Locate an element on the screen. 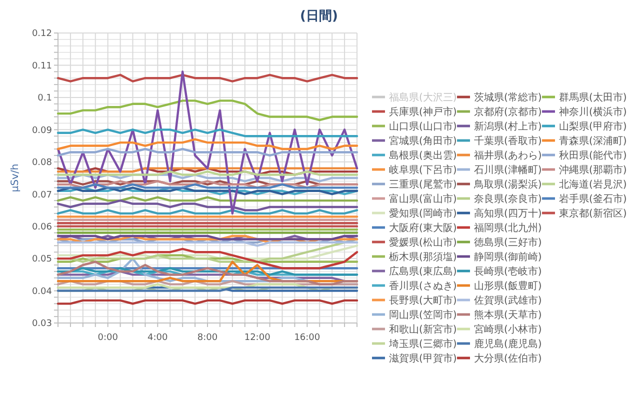 The width and height of the screenshot is (640, 400). legend-label: 熊本県(天草市) is located at coordinates (508, 315).